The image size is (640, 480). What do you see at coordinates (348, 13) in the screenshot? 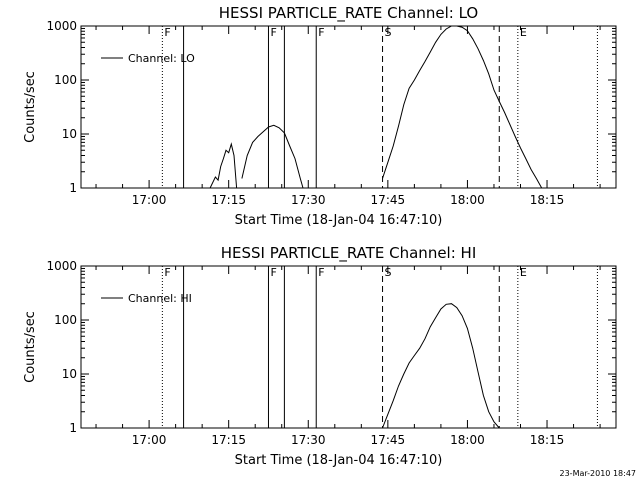
I see `chart-title: HESSI PARTICLE_RATE Channel: LO` at bounding box center [348, 13].